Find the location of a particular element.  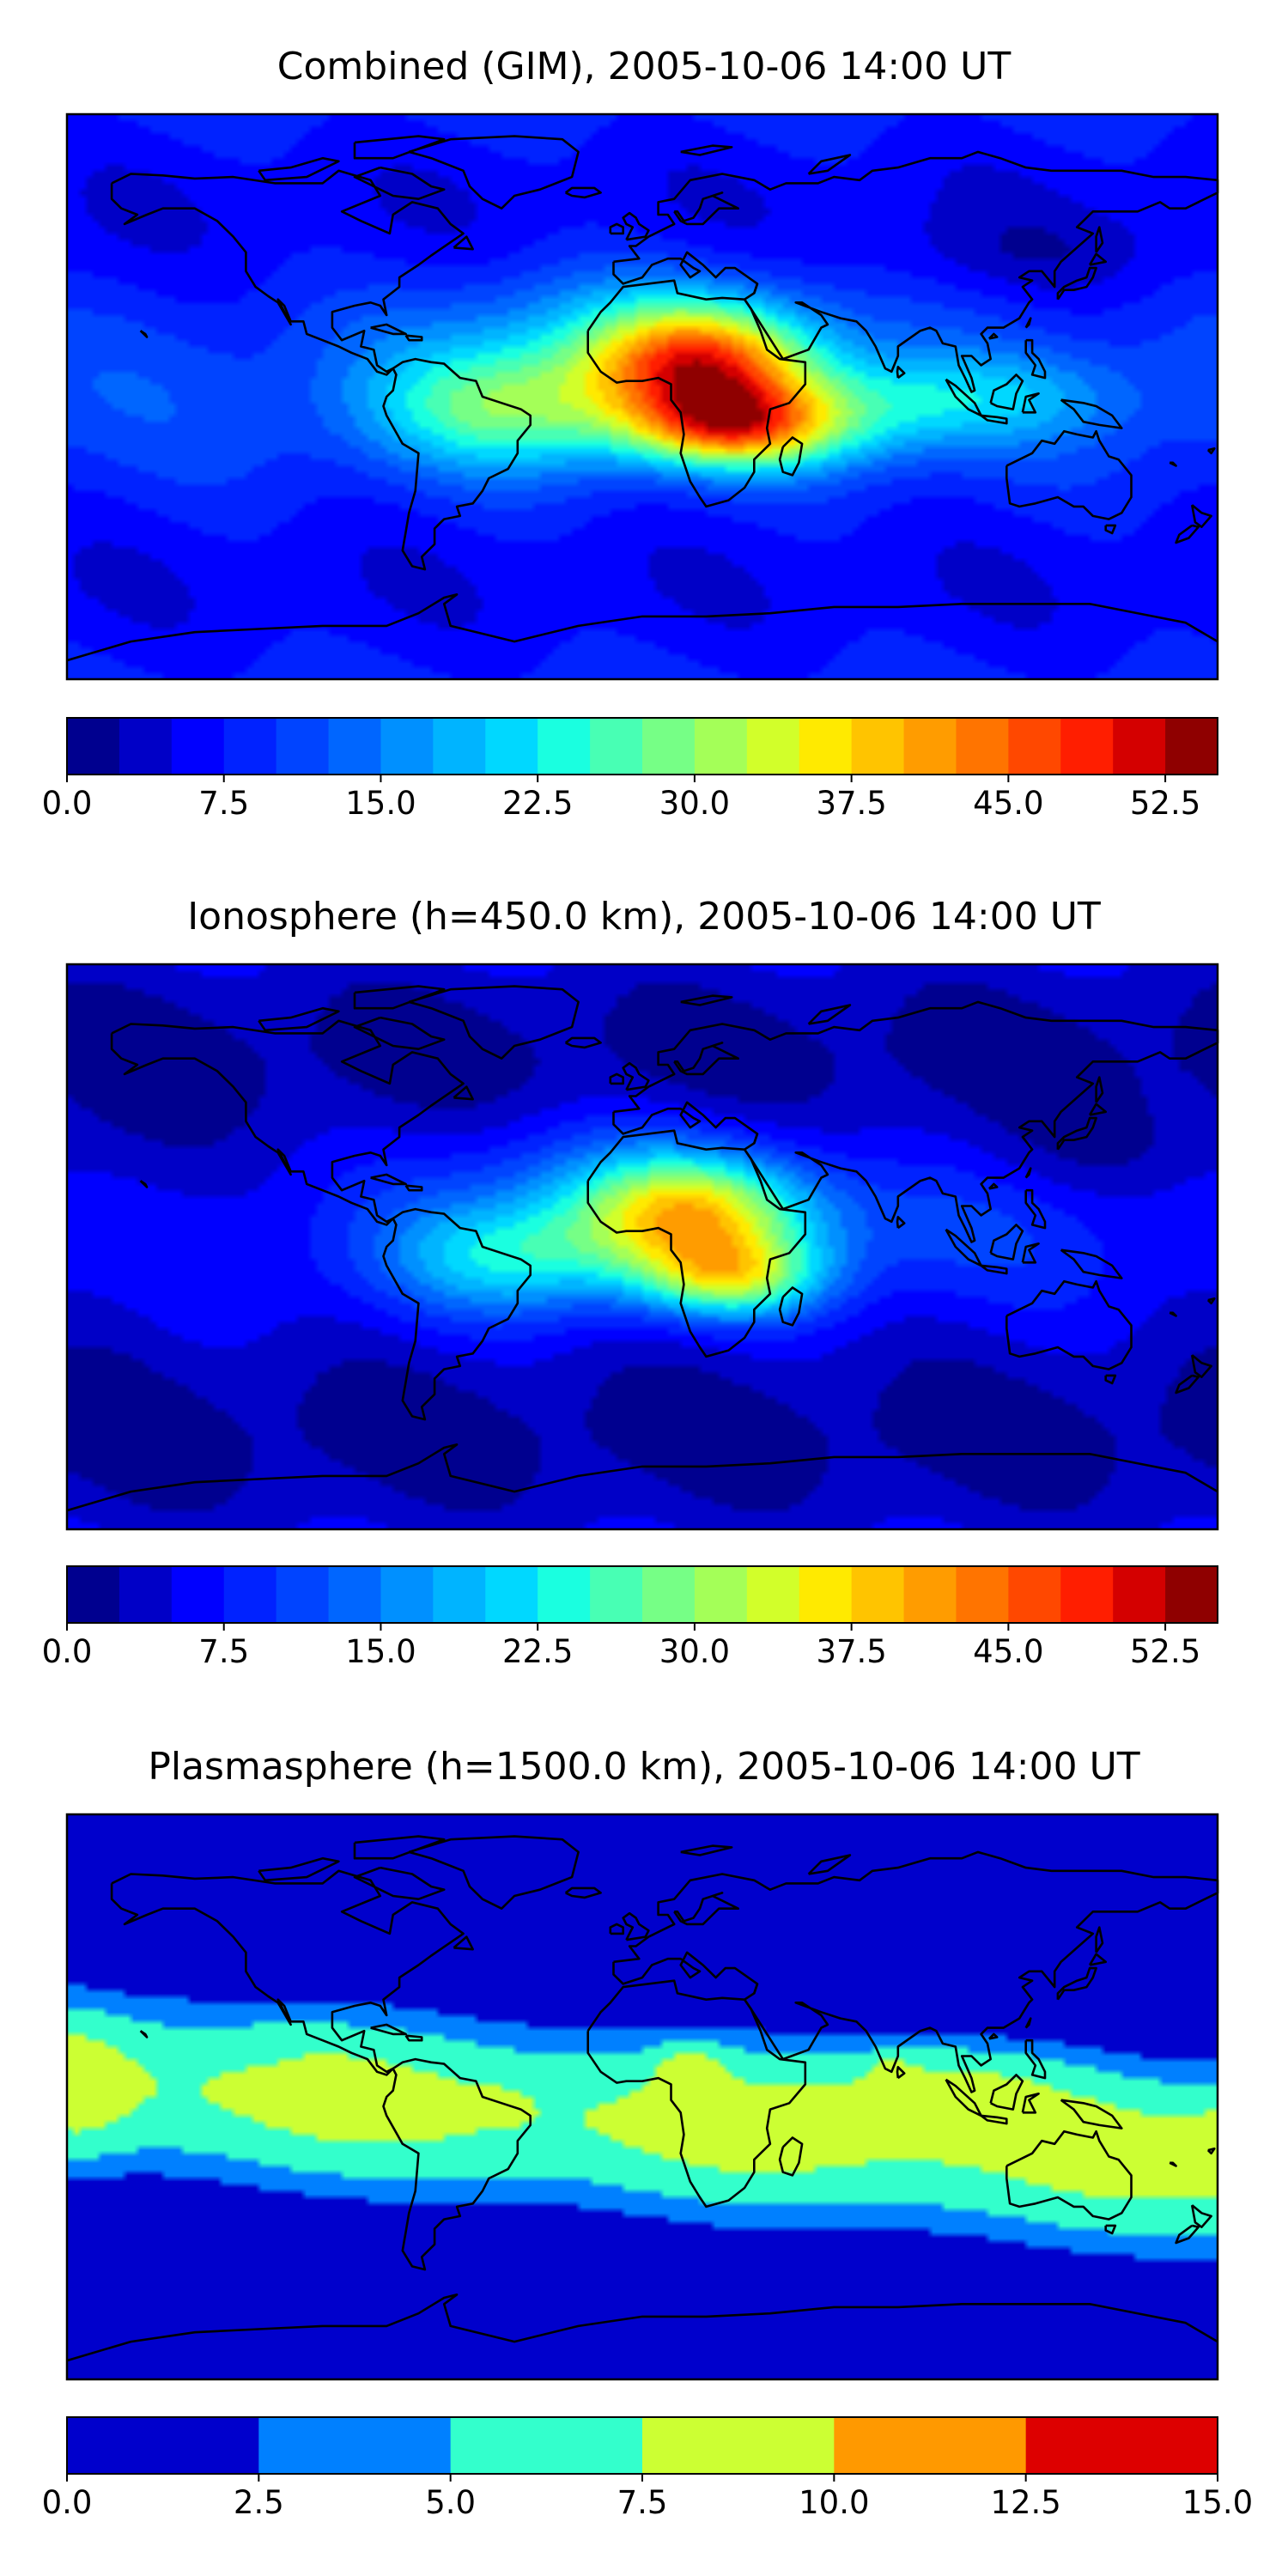

colorbar-frame is located at coordinates (642, 746).